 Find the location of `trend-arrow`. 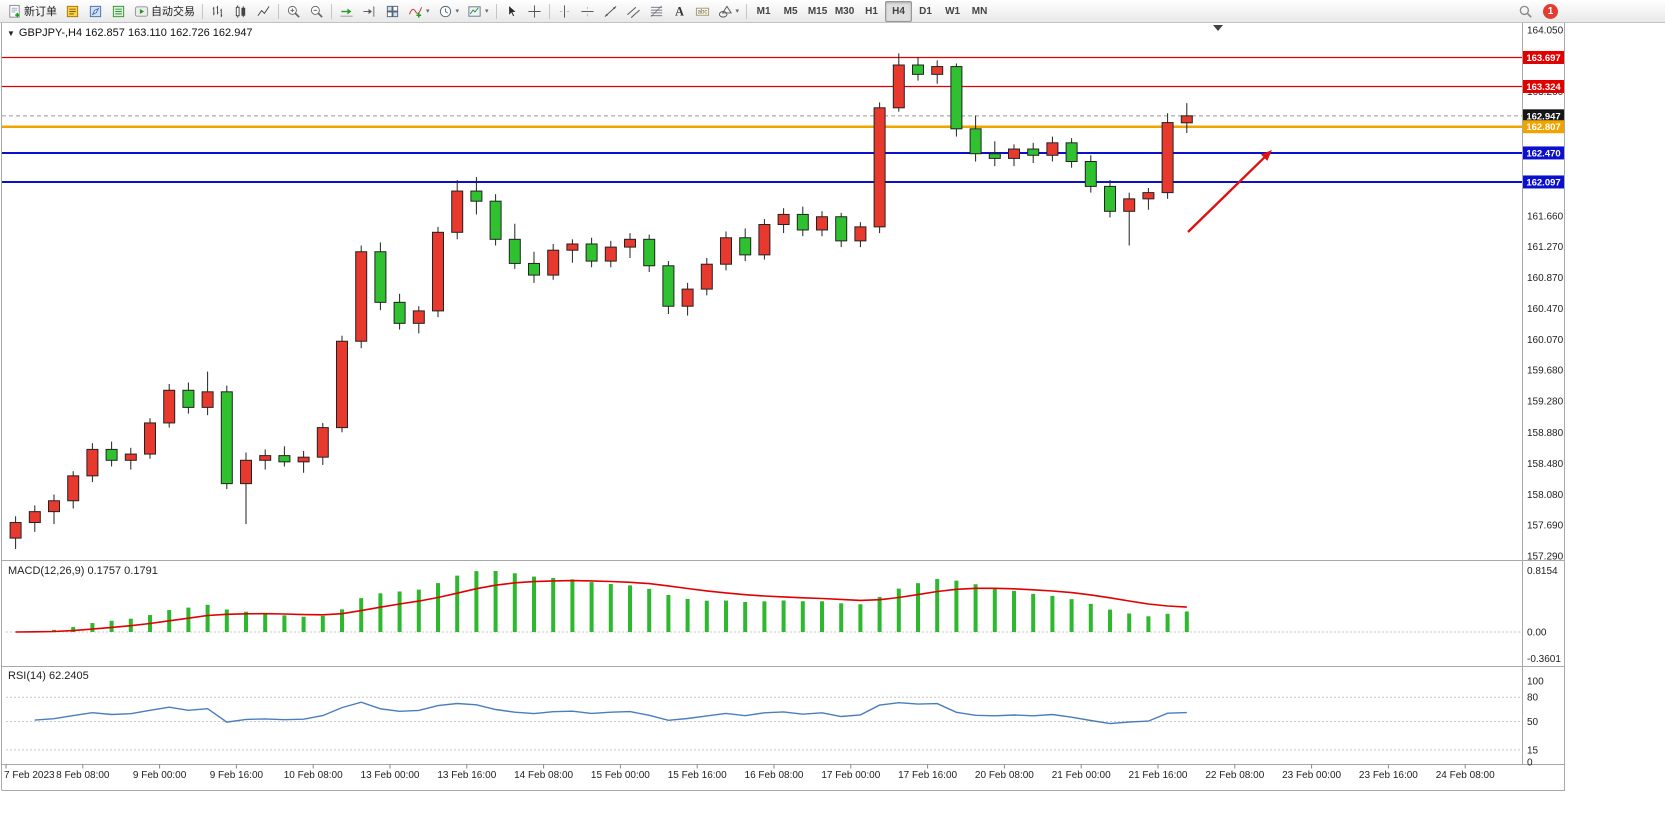

trend-arrow is located at coordinates (1228, 193).